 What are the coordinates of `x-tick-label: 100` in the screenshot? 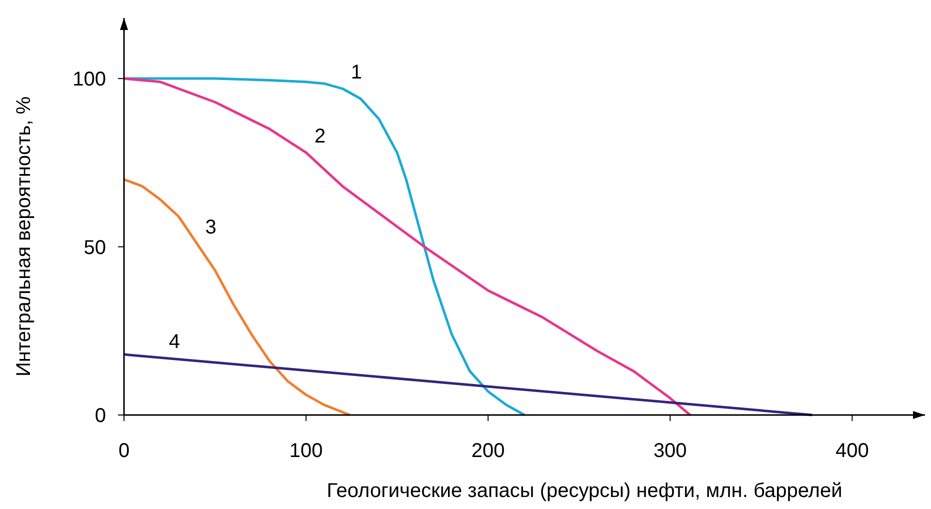 It's located at (306, 451).